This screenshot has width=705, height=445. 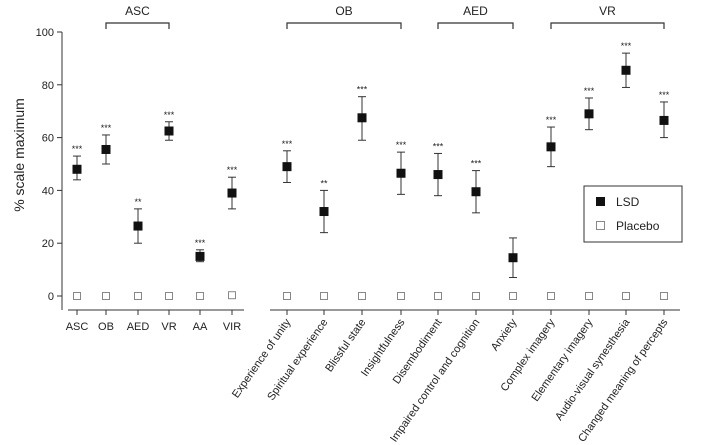 I want to click on group-label: VR, so click(x=607, y=11).